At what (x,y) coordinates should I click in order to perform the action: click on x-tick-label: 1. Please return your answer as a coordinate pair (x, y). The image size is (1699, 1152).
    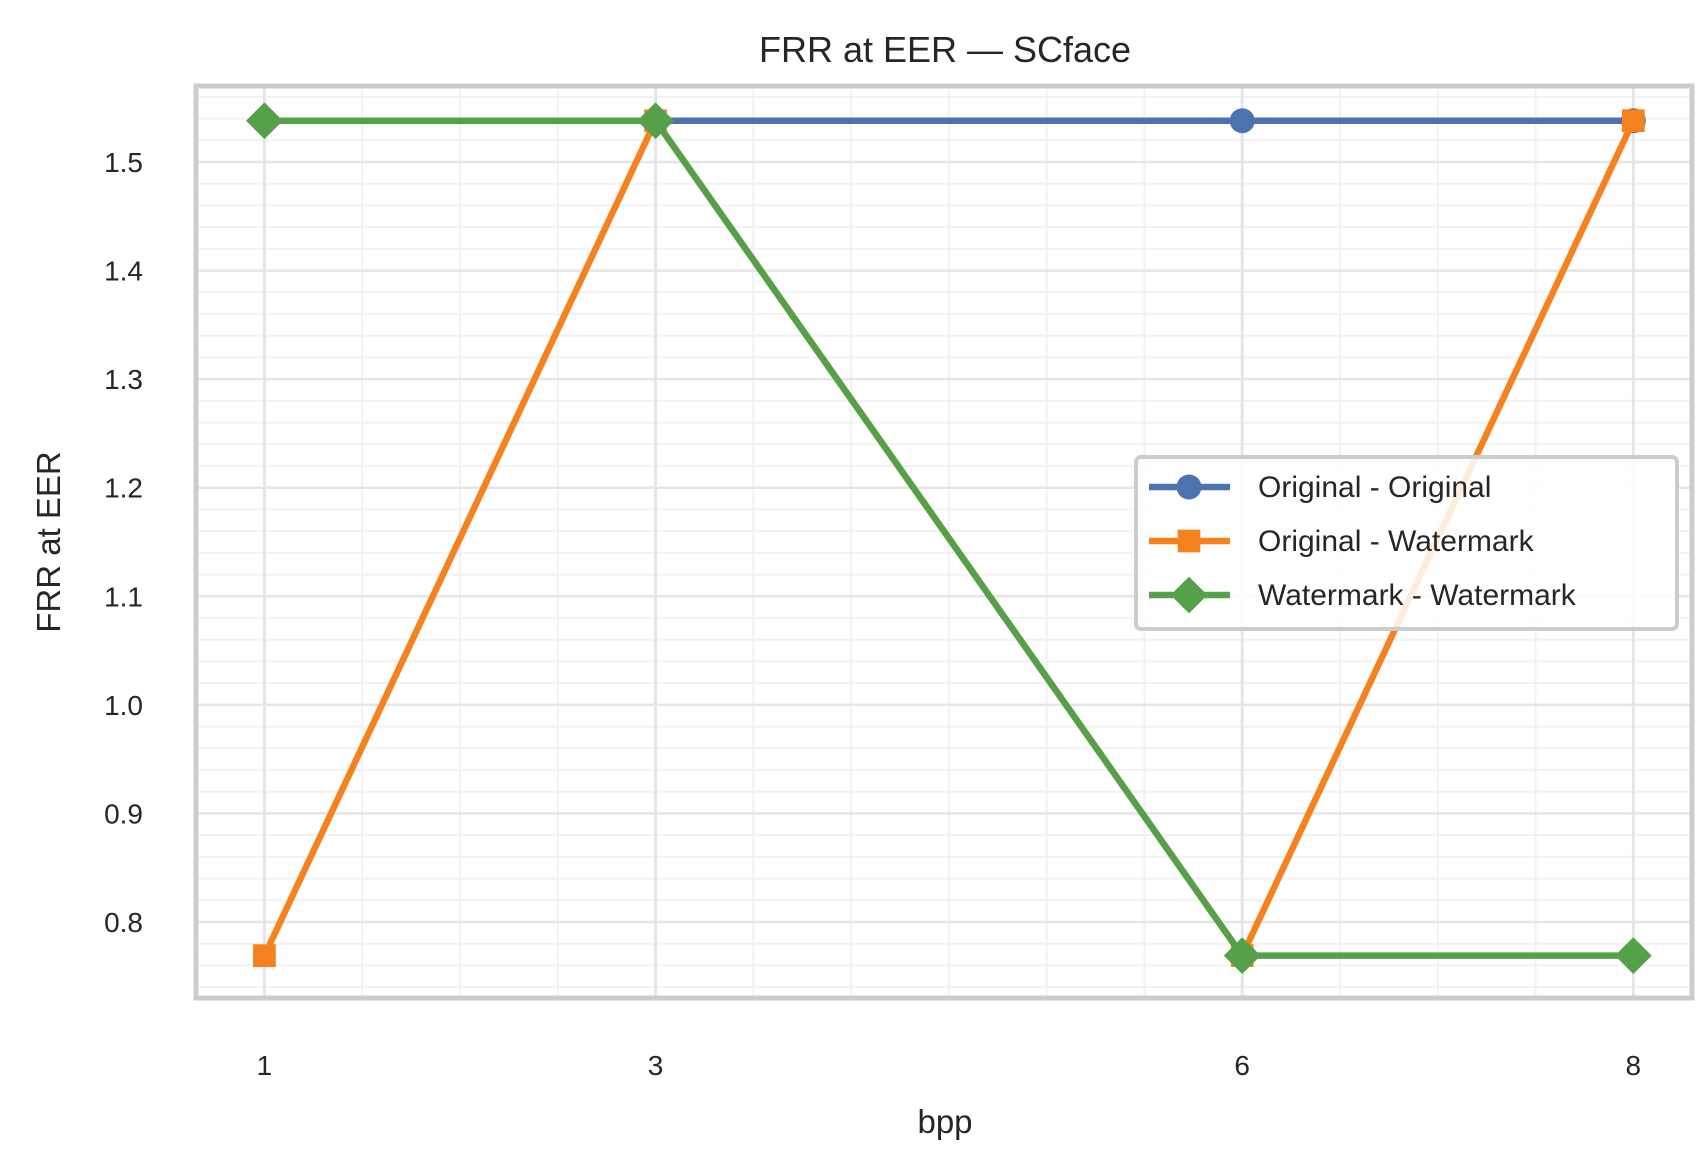
    Looking at the image, I should click on (265, 1065).